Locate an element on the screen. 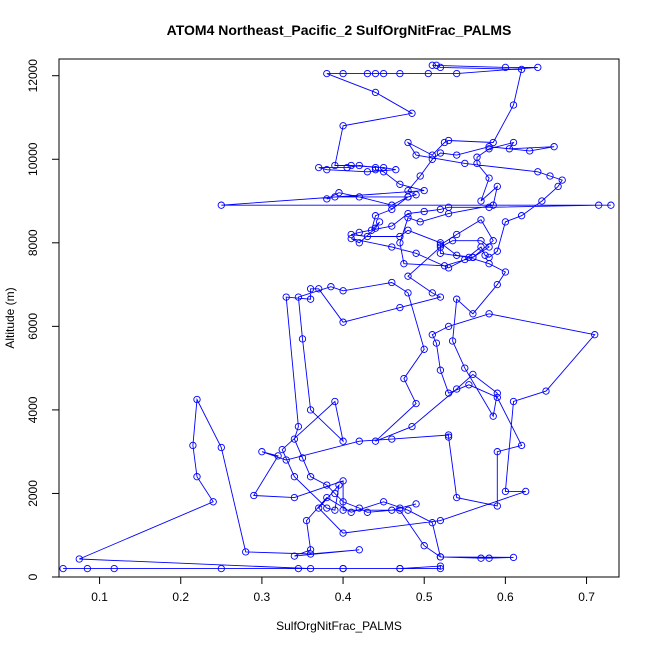 This screenshot has width=650, height=650. x-axis: 0.1 0.2 0.3 0.4 0.5 0.6 0.7 is located at coordinates (343, 590).